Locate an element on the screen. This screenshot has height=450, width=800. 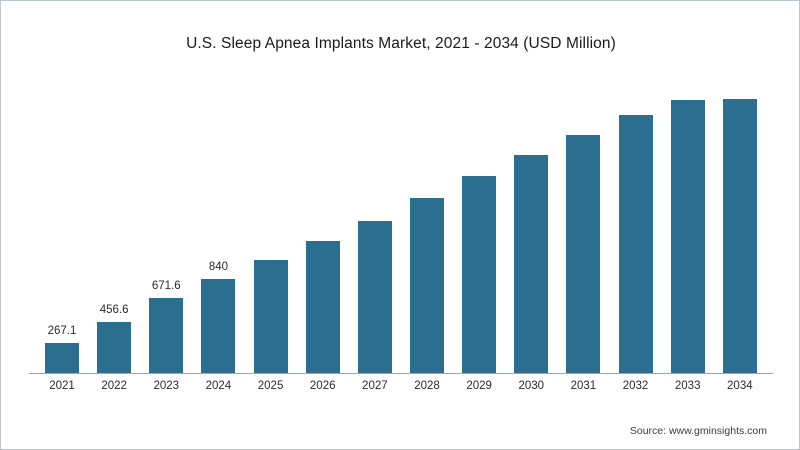
bar-2030 is located at coordinates (531, 264).